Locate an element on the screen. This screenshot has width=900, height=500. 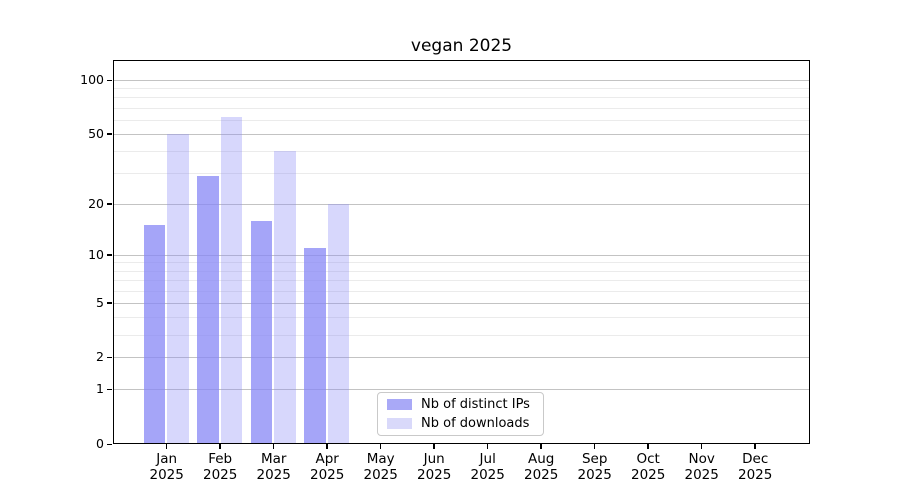
x-tick-label: Dec 2025 is located at coordinates (755, 467).